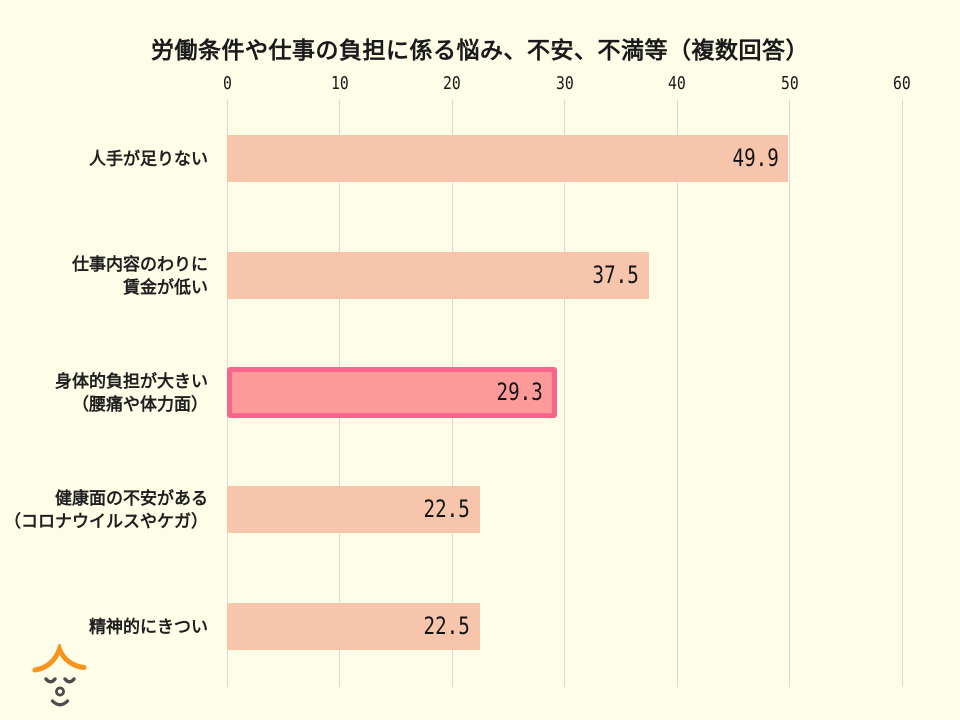 This screenshot has height=720, width=960. I want to click on category-label: 仕事内容のわりに賃金が低い, so click(104, 276).